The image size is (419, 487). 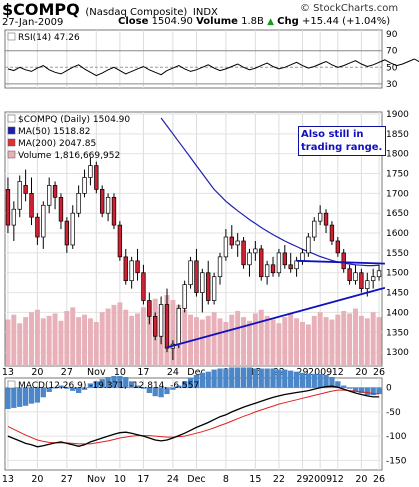 What do you see at coordinates (397, 214) in the screenshot?
I see `price-y-tick-label: 1650` at bounding box center [397, 214].